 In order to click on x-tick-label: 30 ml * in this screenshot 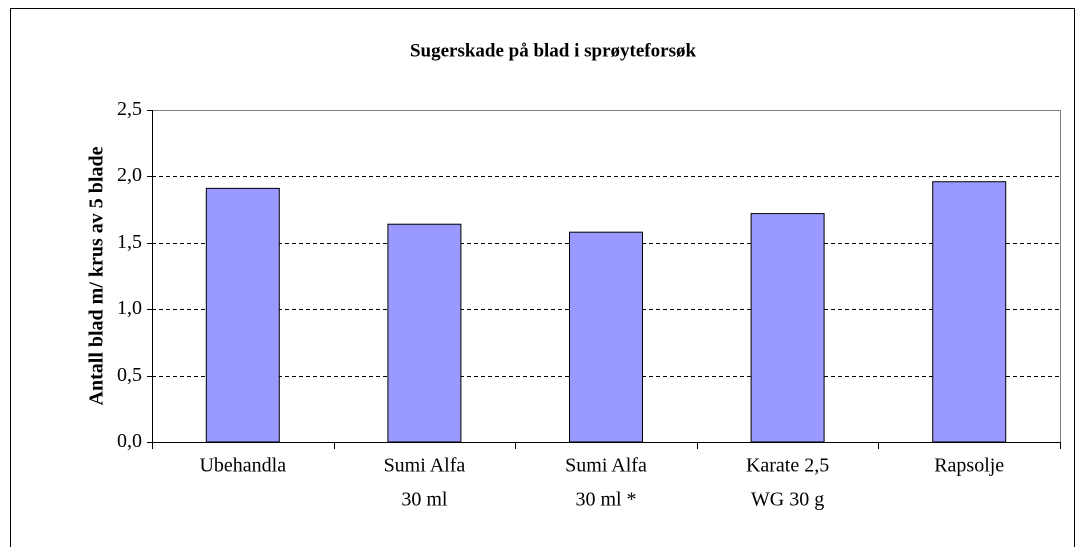, I will do `click(605, 500)`.